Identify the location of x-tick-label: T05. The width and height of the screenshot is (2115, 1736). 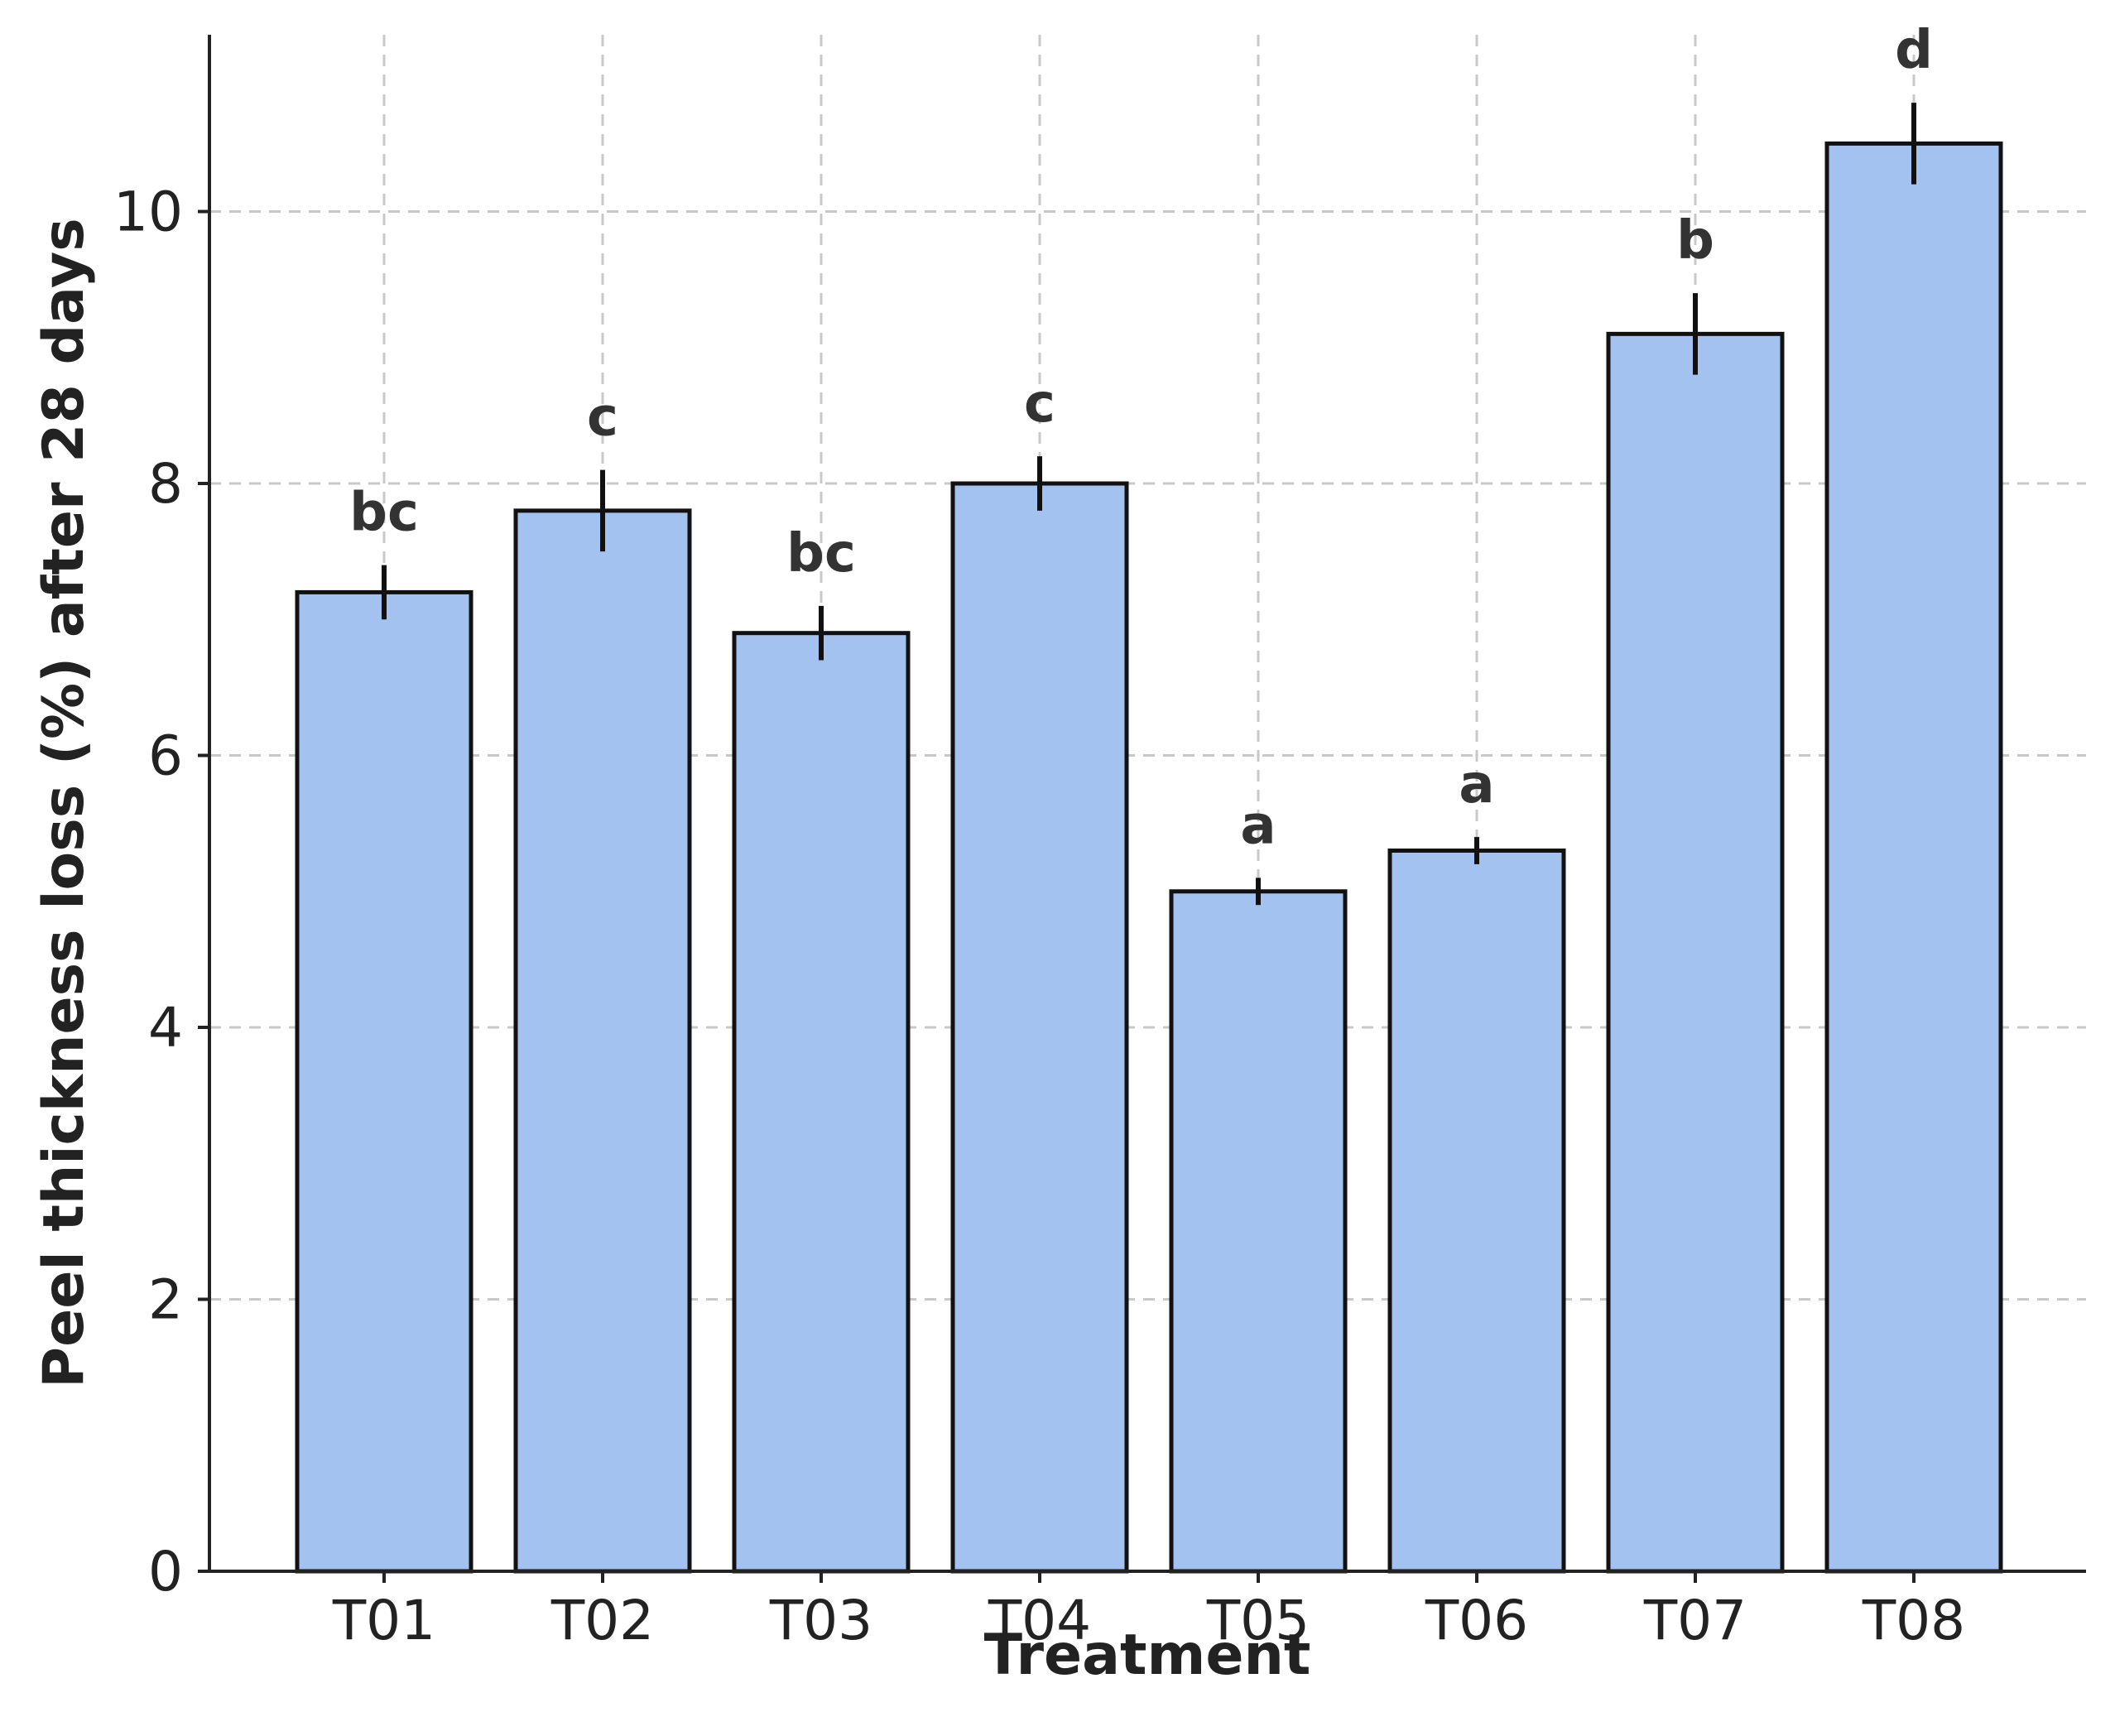
(1258, 1620).